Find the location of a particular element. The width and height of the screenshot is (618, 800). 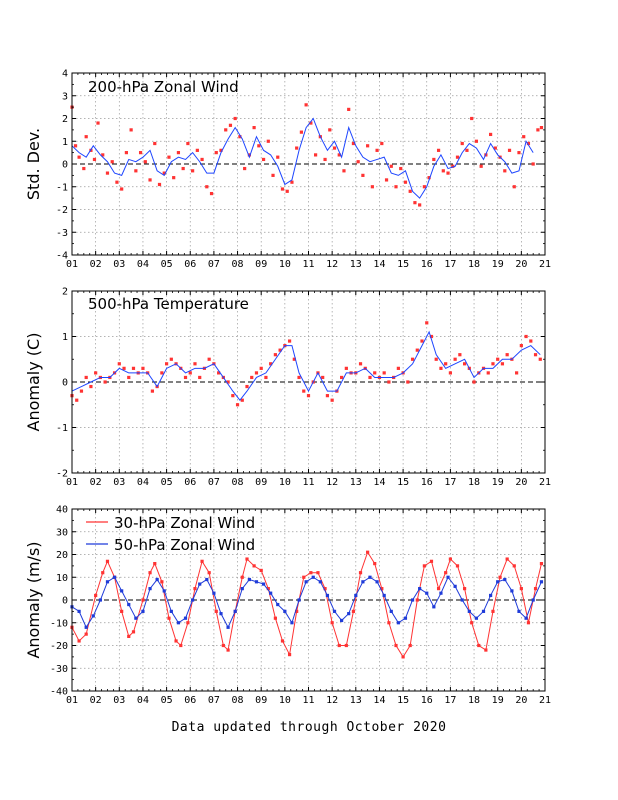

x-tick-label: 11 is located at coordinates (308, 264).